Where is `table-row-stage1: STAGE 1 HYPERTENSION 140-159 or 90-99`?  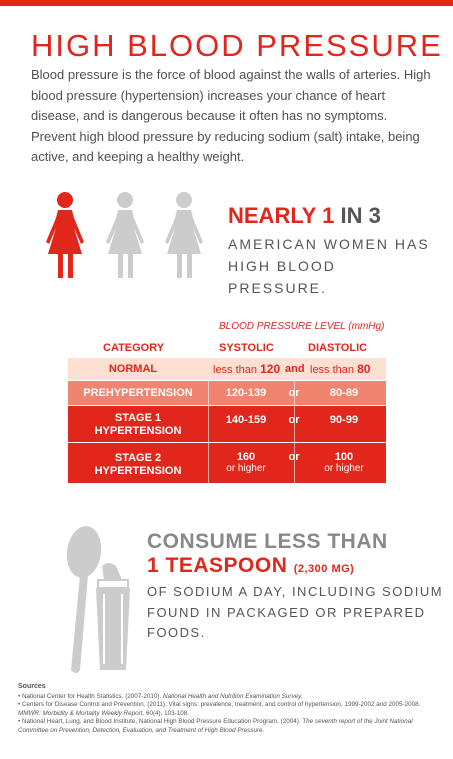 table-row-stage1: STAGE 1 HYPERTENSION 140-159 or 90-99 is located at coordinates (227, 424).